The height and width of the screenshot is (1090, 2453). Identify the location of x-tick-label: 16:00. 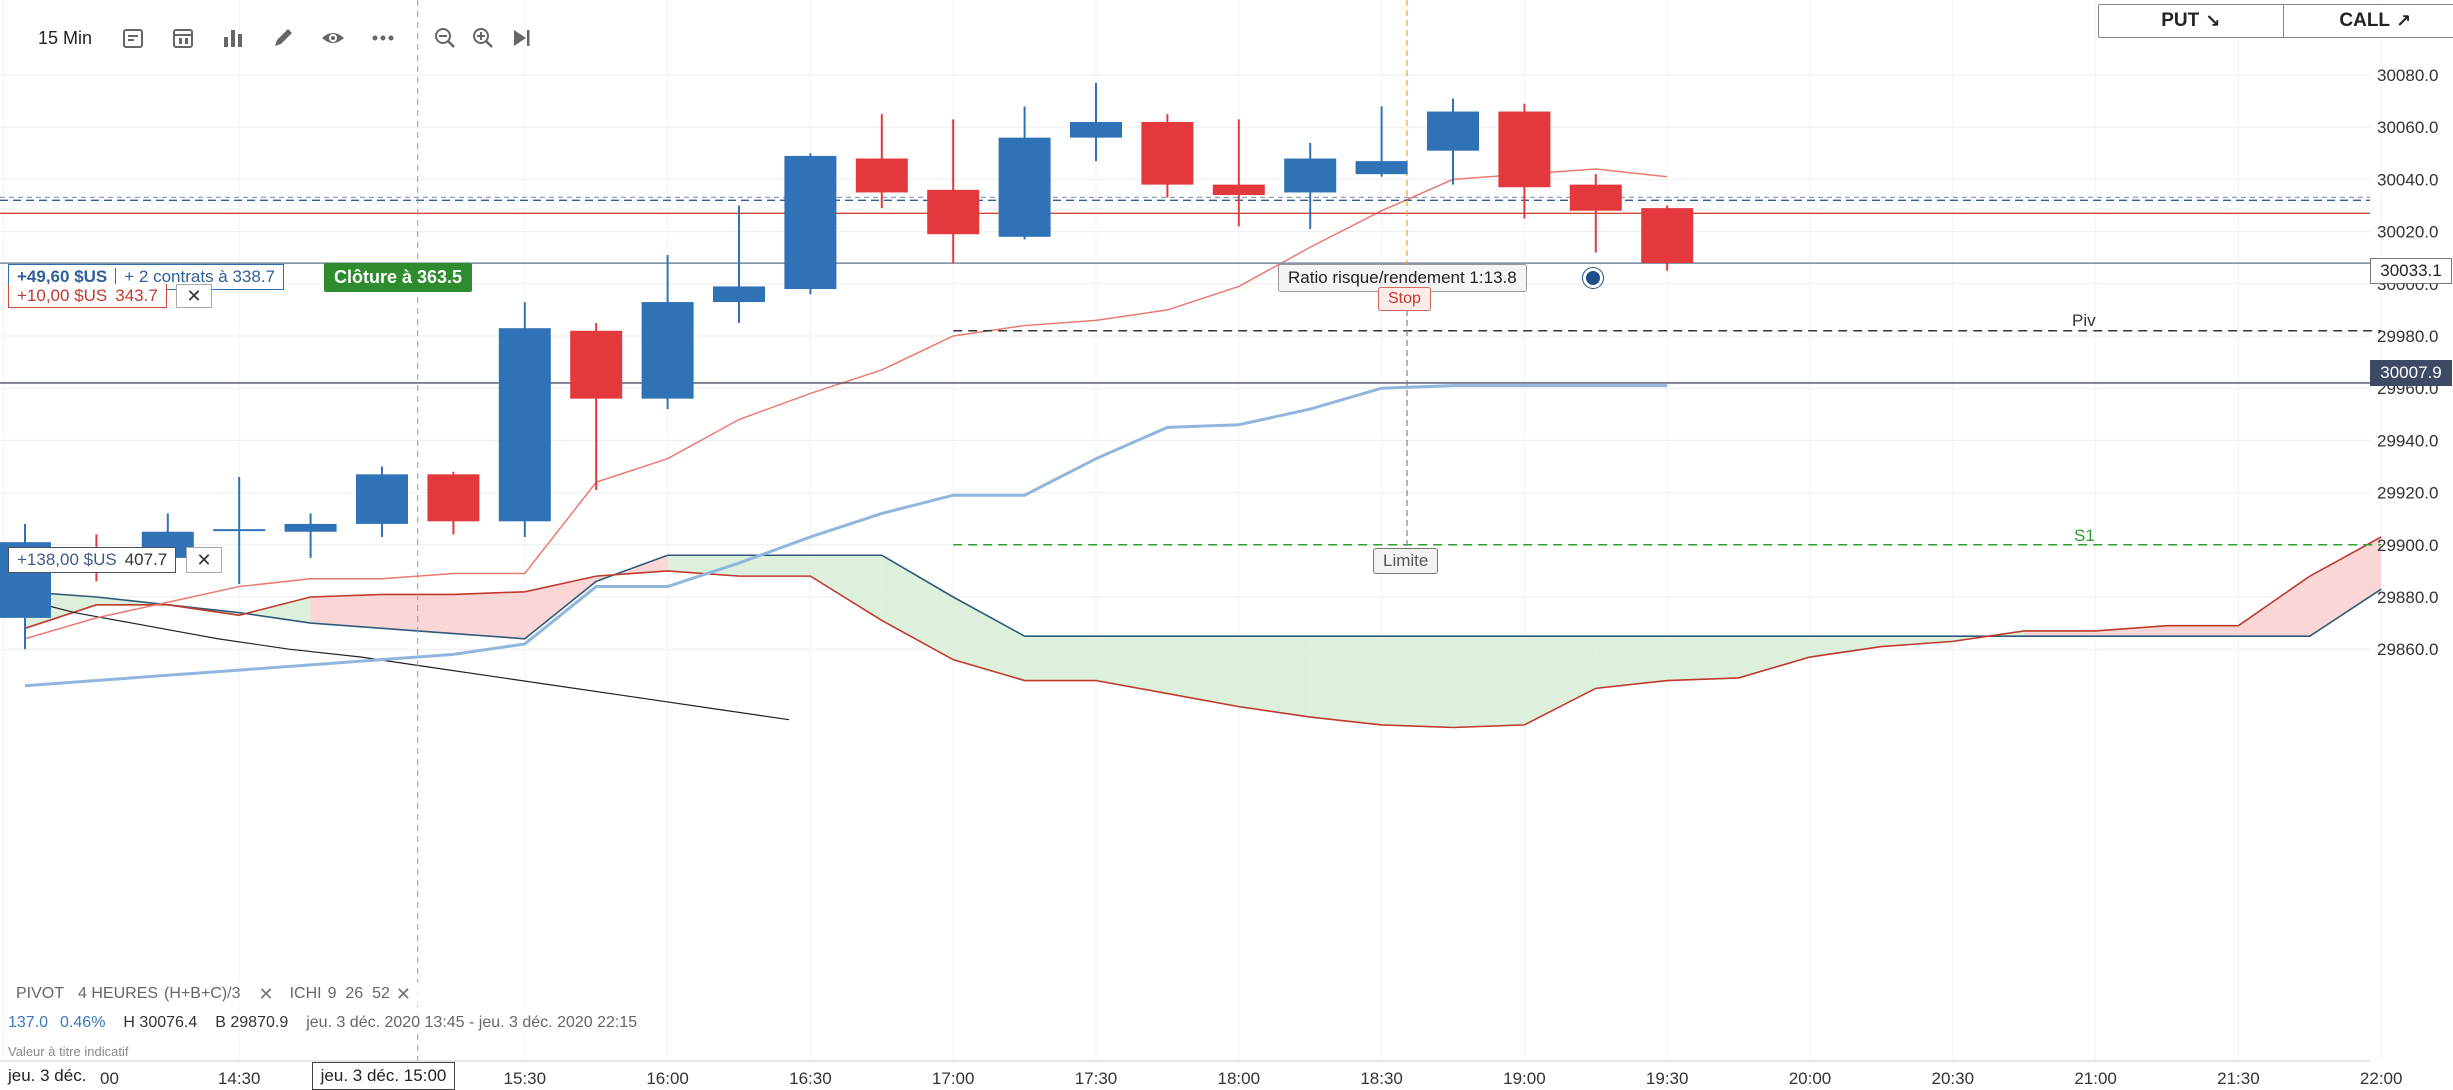
(667, 1078).